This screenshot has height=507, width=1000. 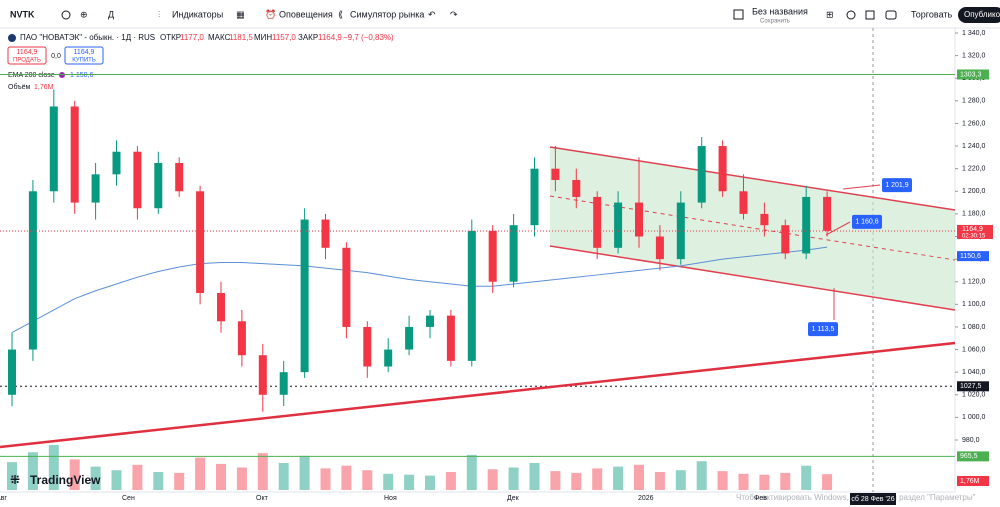 I want to click on legend-change: −9,7 (−0,83%), so click(x=368, y=37).